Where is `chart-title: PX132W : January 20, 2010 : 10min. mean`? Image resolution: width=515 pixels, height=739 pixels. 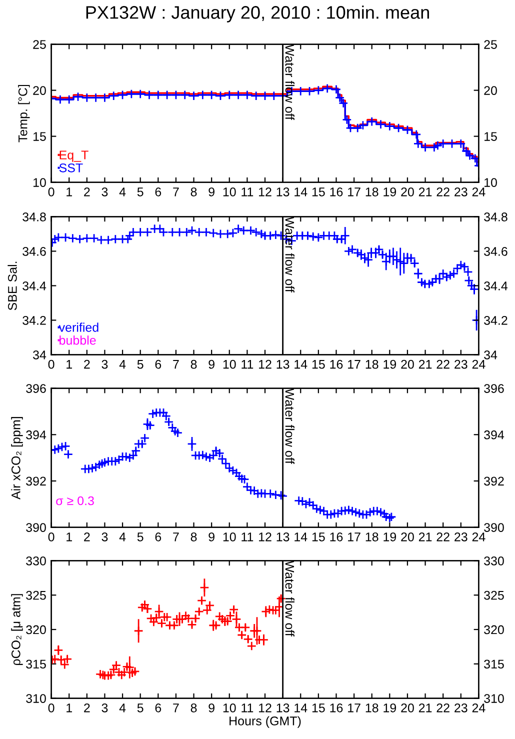 chart-title: PX132W : January 20, 2010 : 10min. mean is located at coordinates (257, 14).